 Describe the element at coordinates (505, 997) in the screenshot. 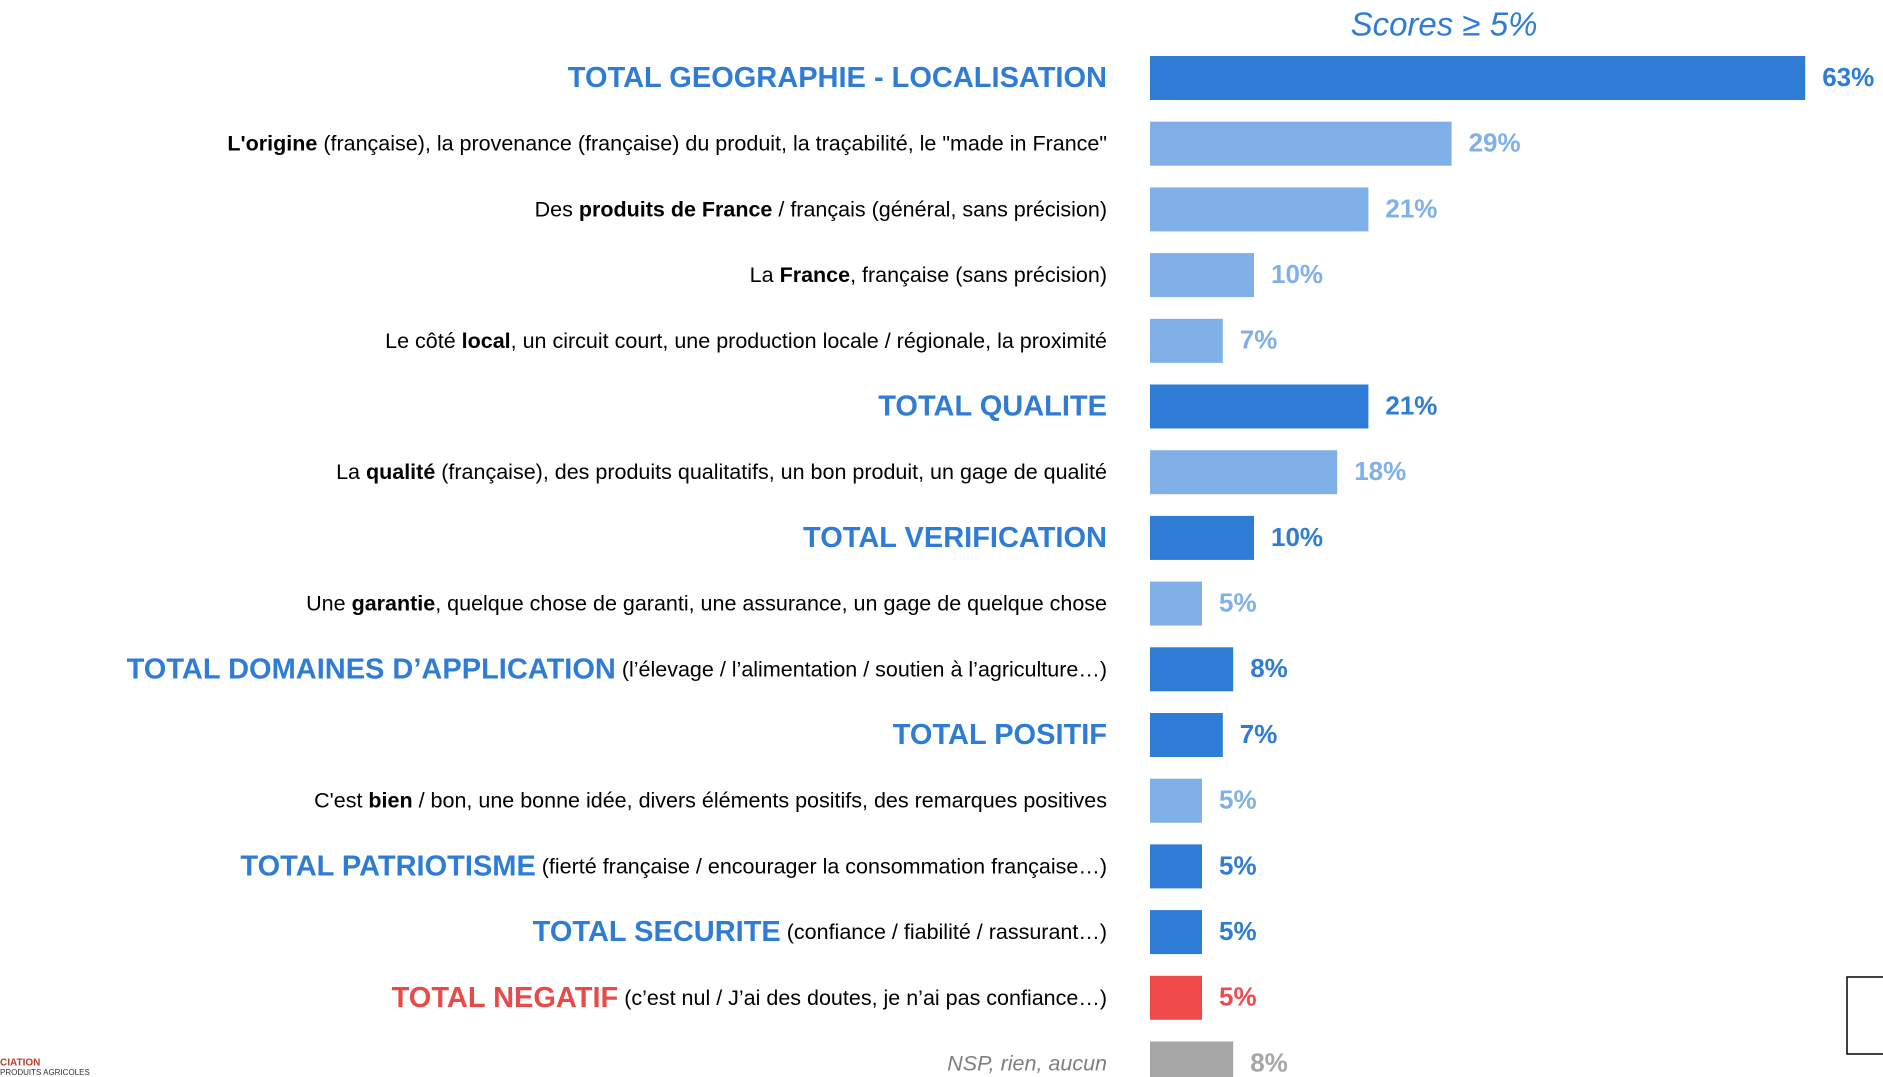

I see `label-part: TOTAL NEGATIF` at that location.